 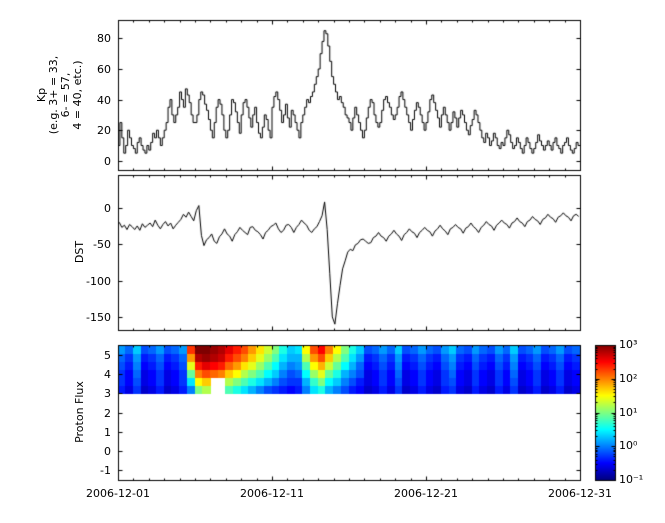 What do you see at coordinates (102, 244) in the screenshot?
I see `dst-ytick-label-1: -50` at bounding box center [102, 244].